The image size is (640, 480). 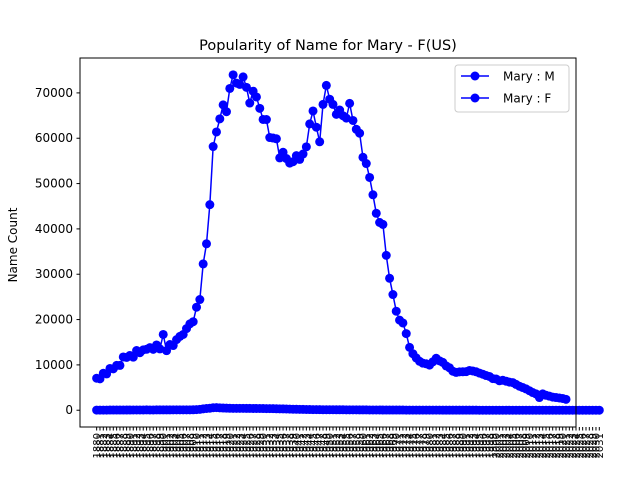 What do you see at coordinates (294, 445) in the screenshot?
I see `x-tick-label: 1939` at bounding box center [294, 445].